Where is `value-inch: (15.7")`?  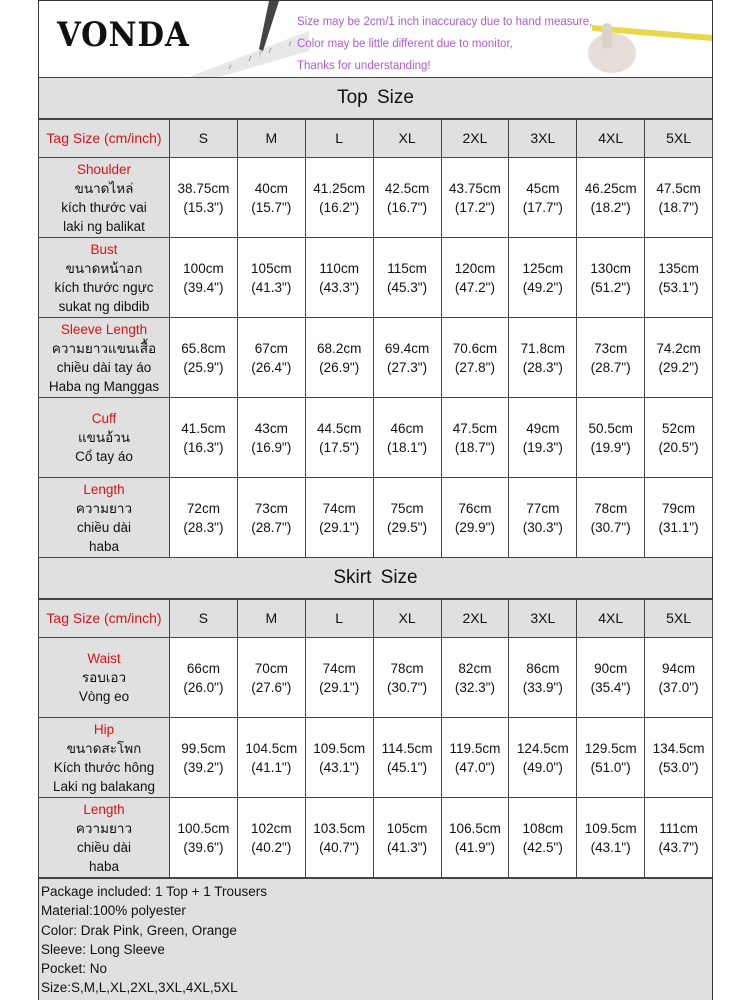 value-inch: (15.7") is located at coordinates (271, 207).